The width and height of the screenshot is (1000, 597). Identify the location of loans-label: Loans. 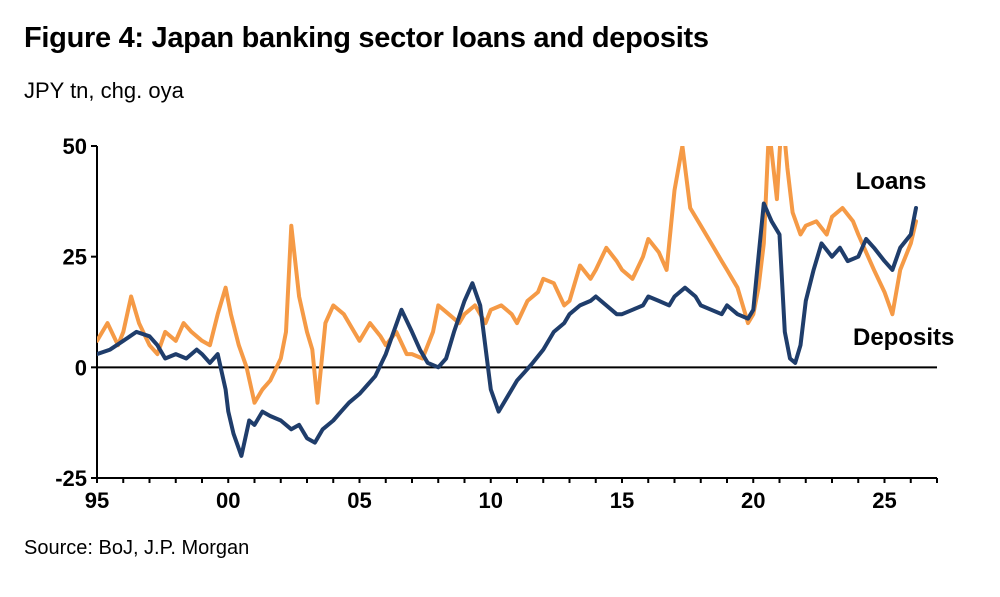
(891, 181).